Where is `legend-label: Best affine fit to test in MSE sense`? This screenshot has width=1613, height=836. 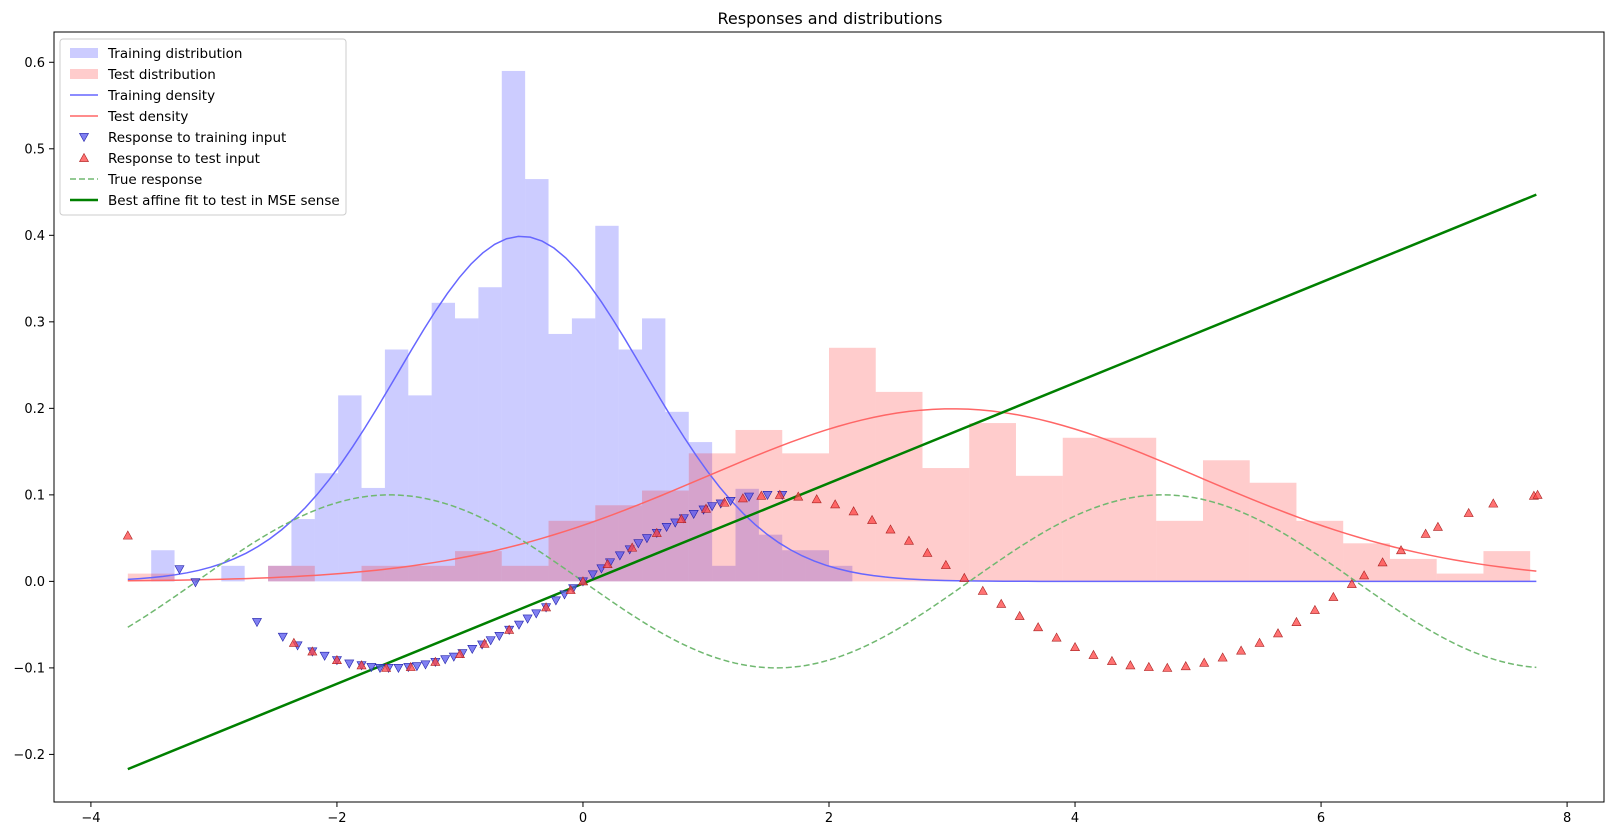 legend-label: Best affine fit to test in MSE sense is located at coordinates (224, 201).